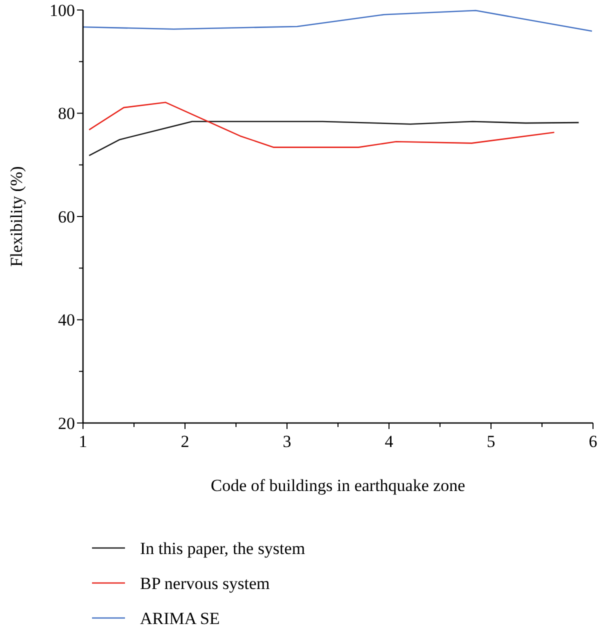 Image resolution: width=599 pixels, height=627 pixels. I want to click on legend-label: ARIMA SE, so click(180, 617).